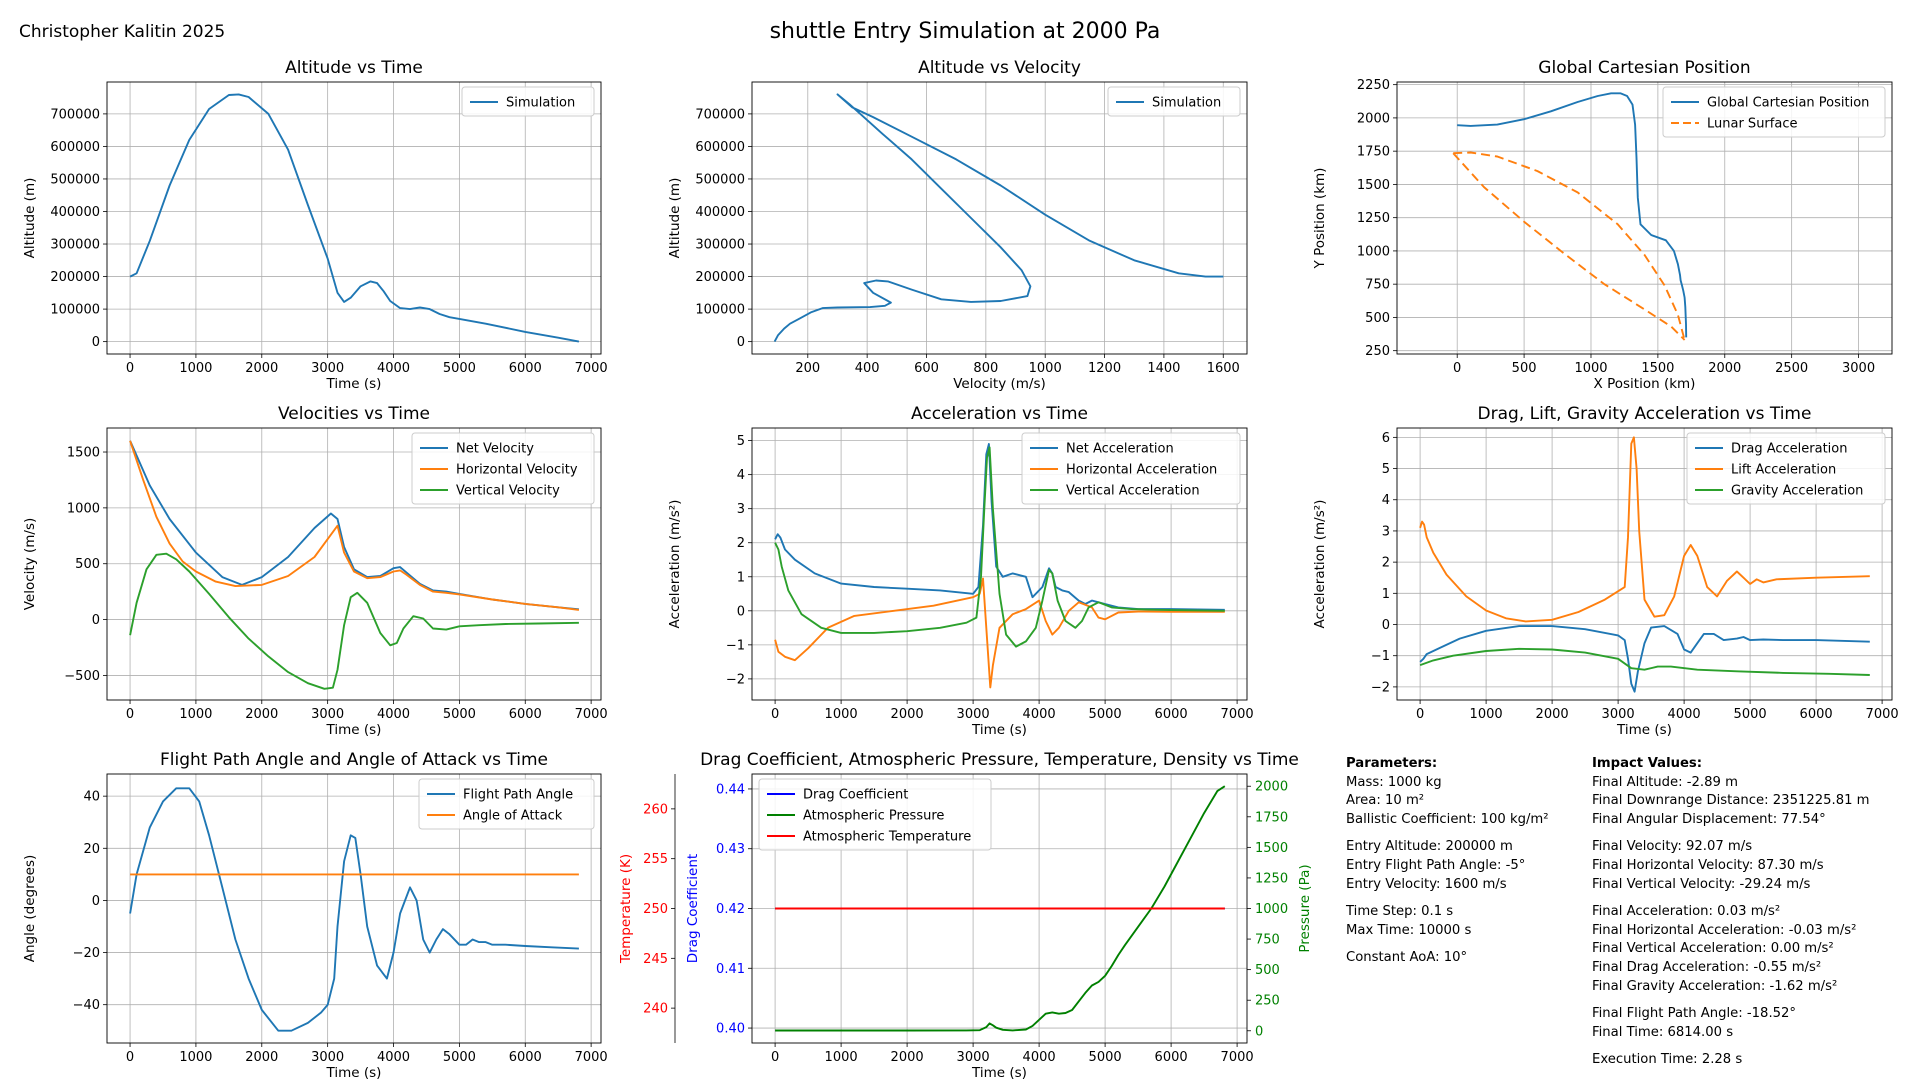 The height and width of the screenshot is (1080, 1920). I want to click on series-line-global-cartesian-position, so click(1572, 215).